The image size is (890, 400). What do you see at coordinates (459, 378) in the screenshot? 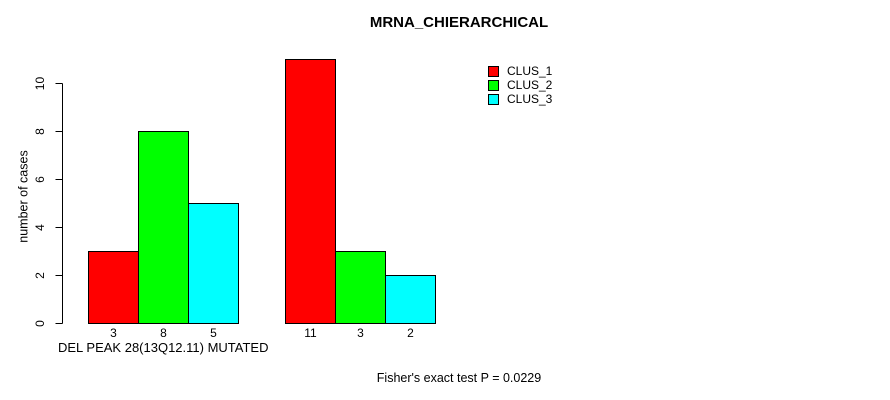
I see `fisher-test-annotation: Fisher's exact test P = 0.0229` at bounding box center [459, 378].